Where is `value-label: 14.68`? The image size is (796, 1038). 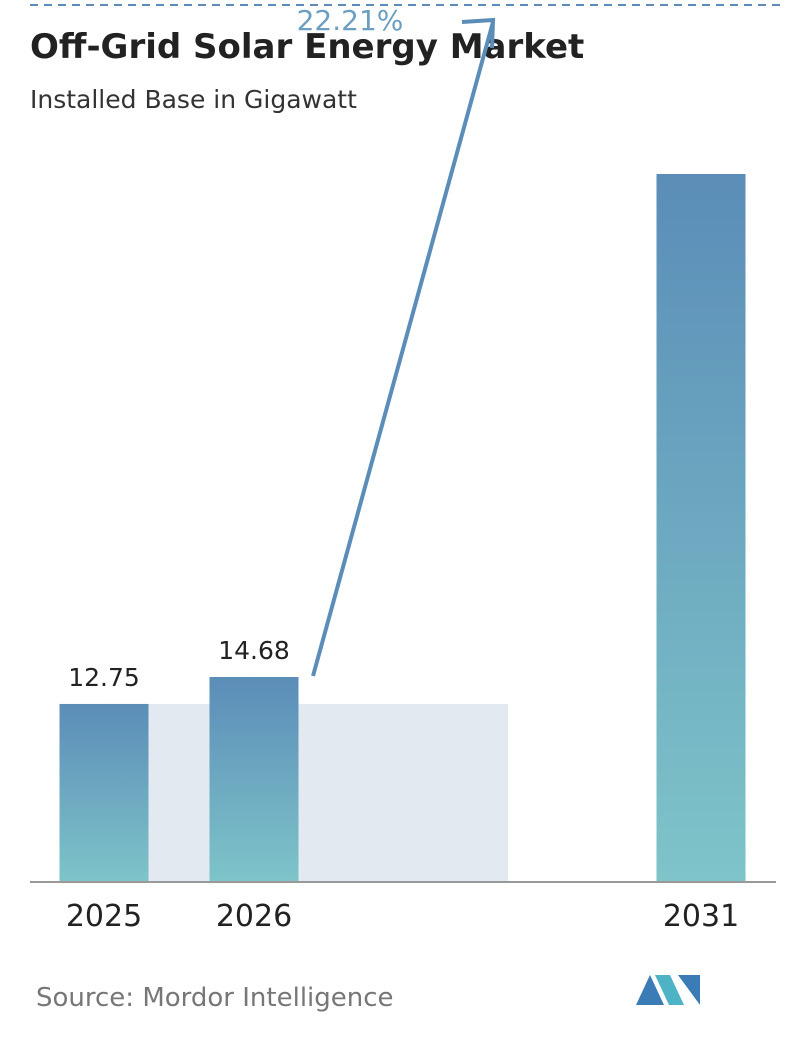
value-label: 14.68 is located at coordinates (254, 650).